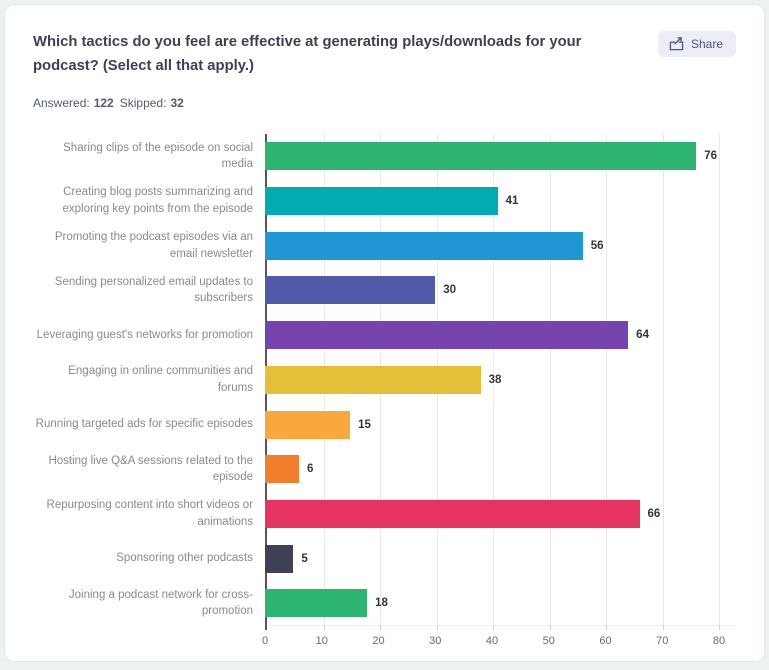 Image resolution: width=769 pixels, height=670 pixels. What do you see at coordinates (177, 102) in the screenshot?
I see `skipped-count: 32` at bounding box center [177, 102].